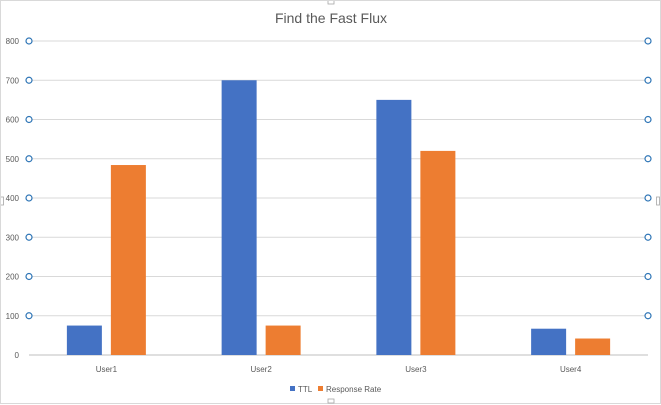  I want to click on y-tick-label: 600, so click(13, 120).